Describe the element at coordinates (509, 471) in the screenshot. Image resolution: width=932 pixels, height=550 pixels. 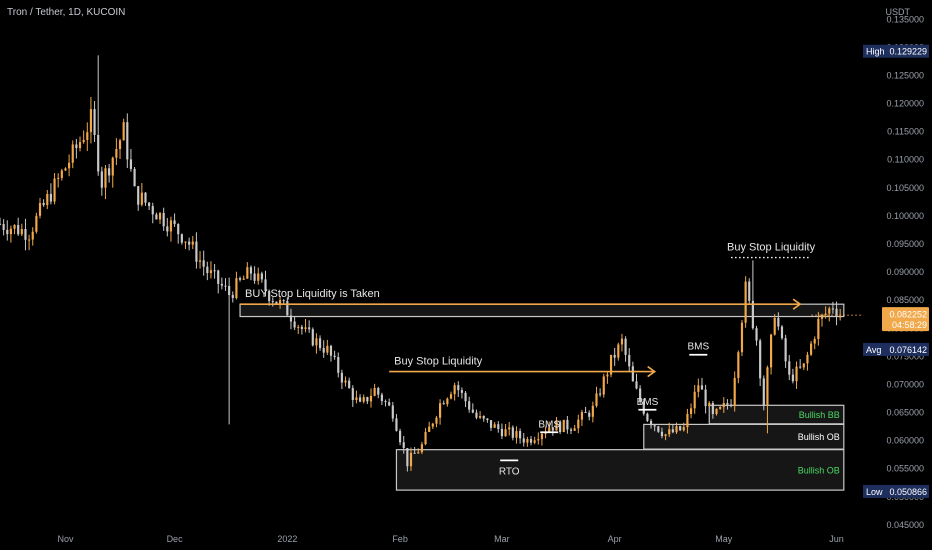
I see `mark-label-3: RTO` at that location.